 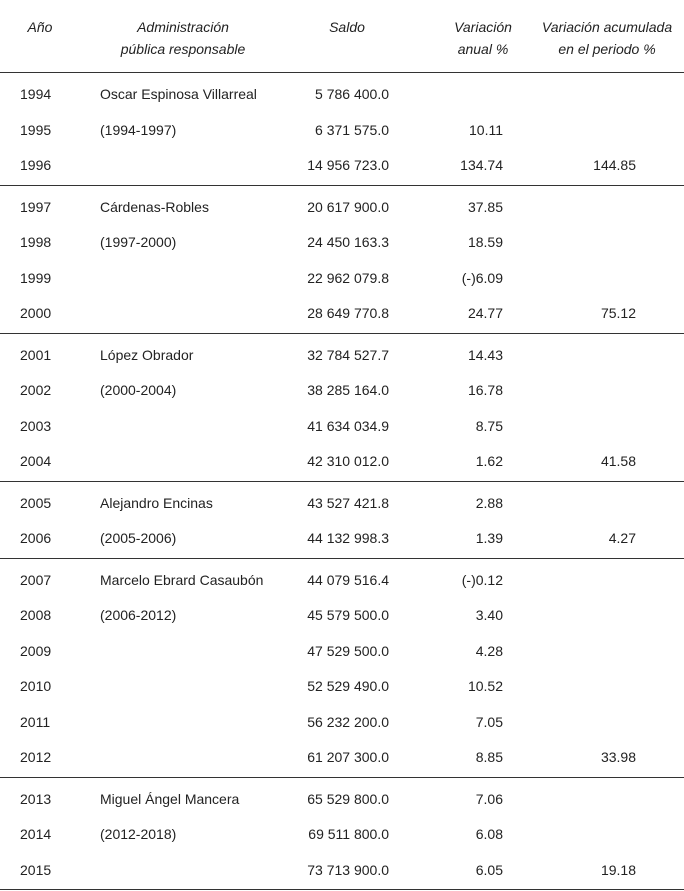 What do you see at coordinates (36, 834) in the screenshot?
I see `year-cell: 2014` at bounding box center [36, 834].